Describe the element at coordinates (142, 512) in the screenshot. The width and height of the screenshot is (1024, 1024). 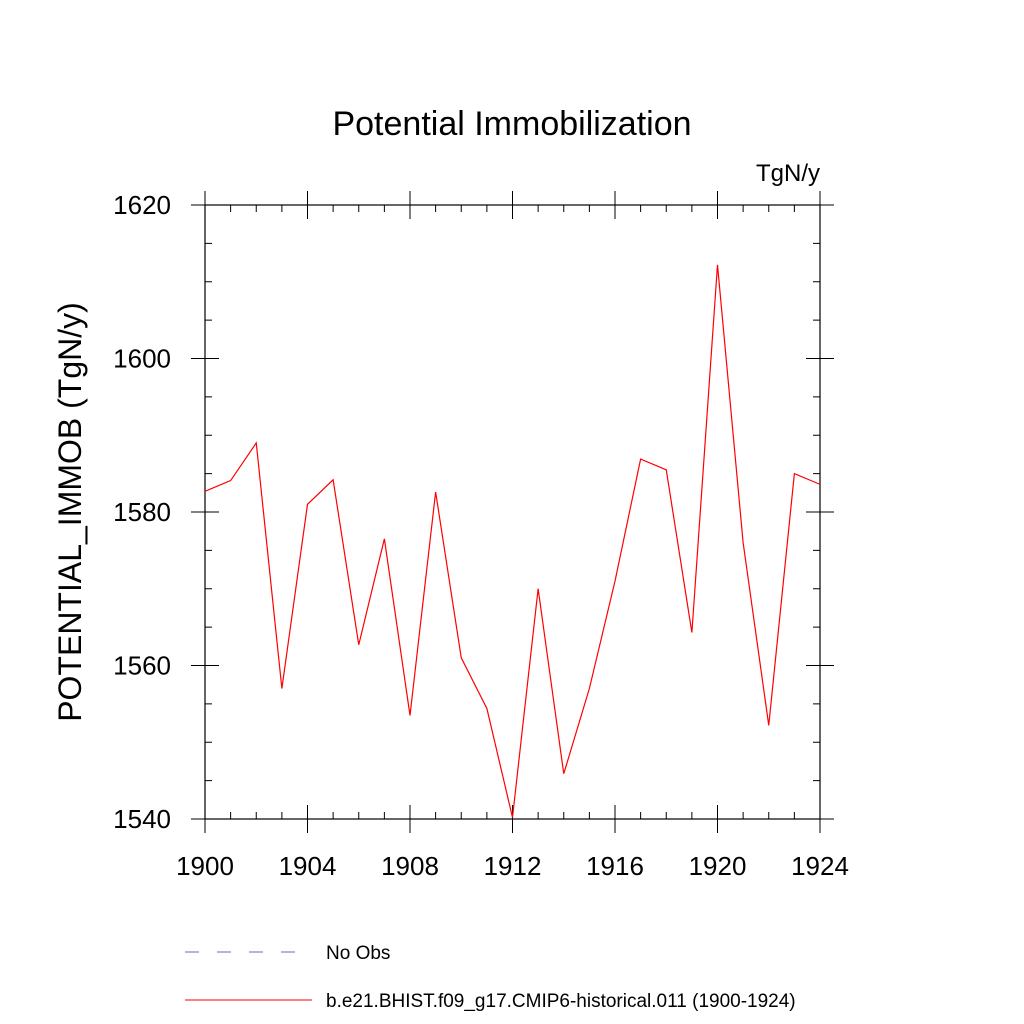
I see `y-tick-label: 1580` at that location.